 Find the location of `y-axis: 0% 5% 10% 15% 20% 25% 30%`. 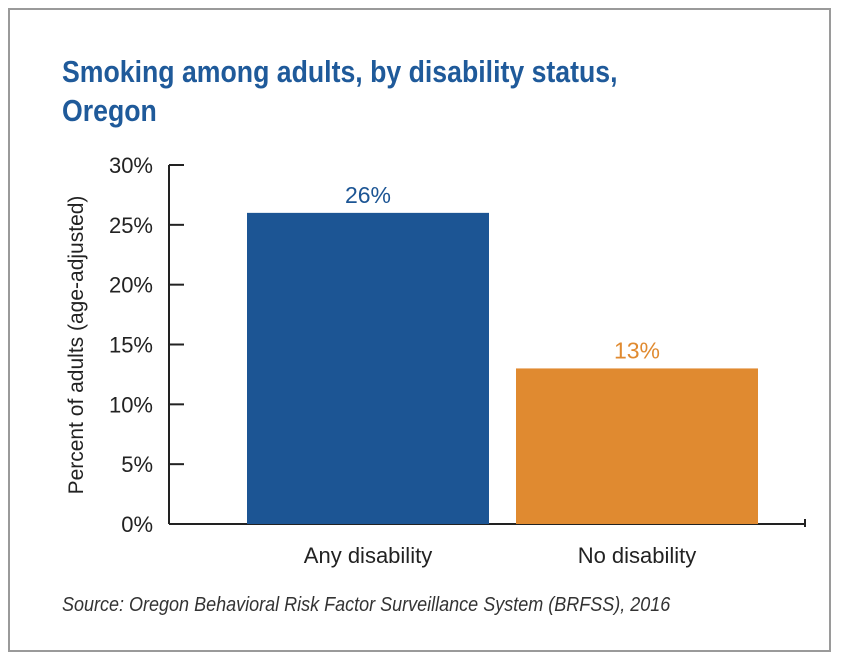

y-axis: 0% 5% 10% 15% 20% 25% 30% is located at coordinates (146, 345).